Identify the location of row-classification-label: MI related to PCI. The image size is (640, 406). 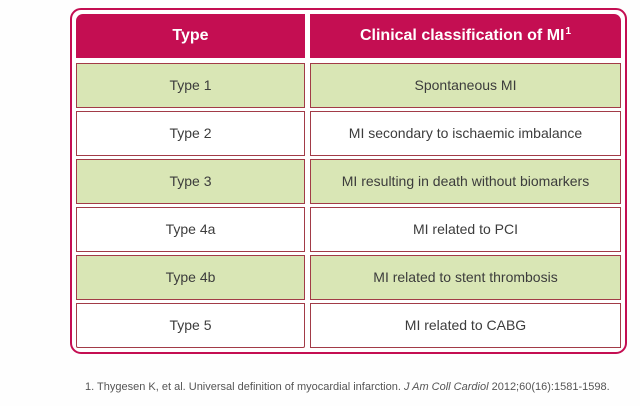
(465, 228).